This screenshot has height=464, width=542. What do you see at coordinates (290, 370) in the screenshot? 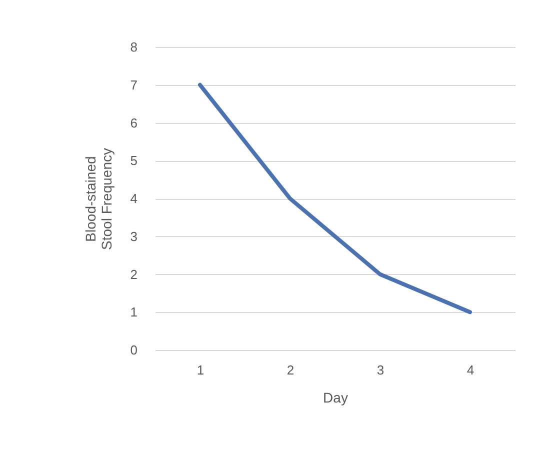
I see `x-tick-label: 2` at bounding box center [290, 370].